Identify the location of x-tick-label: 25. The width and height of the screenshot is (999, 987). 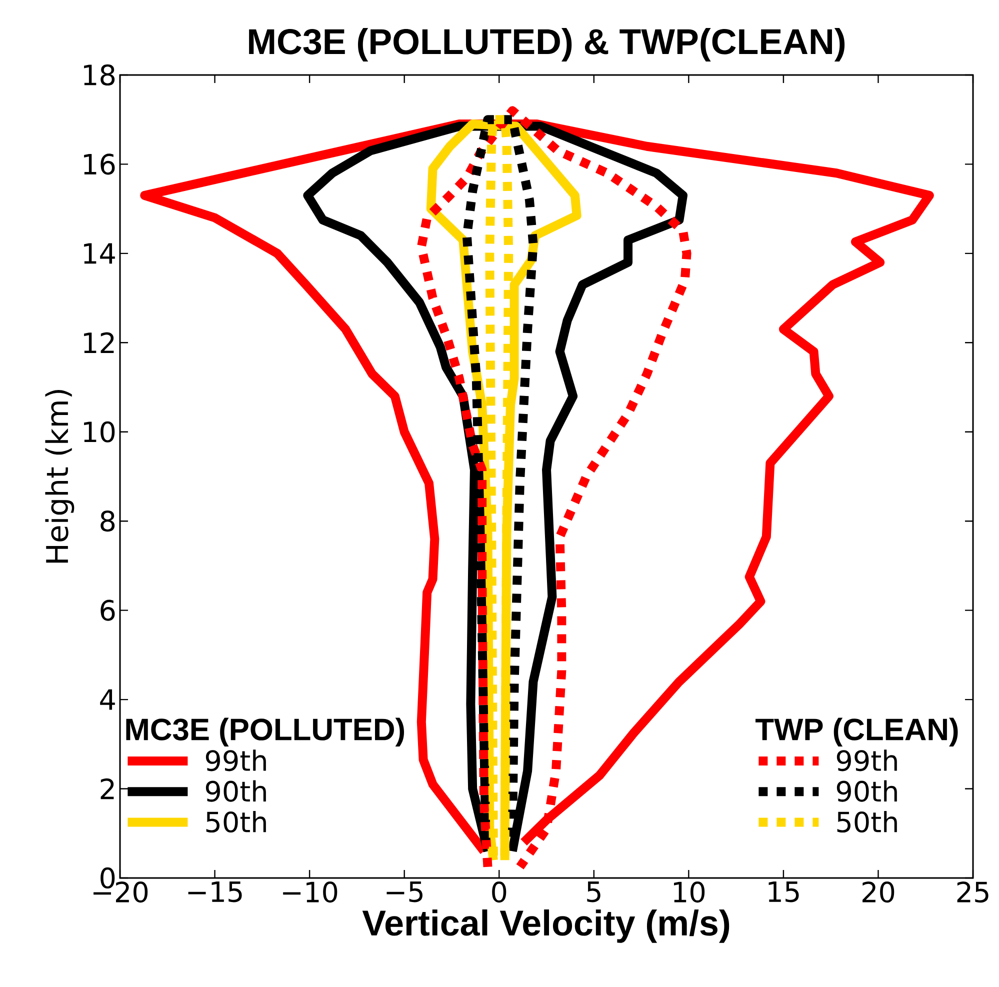
(972, 892).